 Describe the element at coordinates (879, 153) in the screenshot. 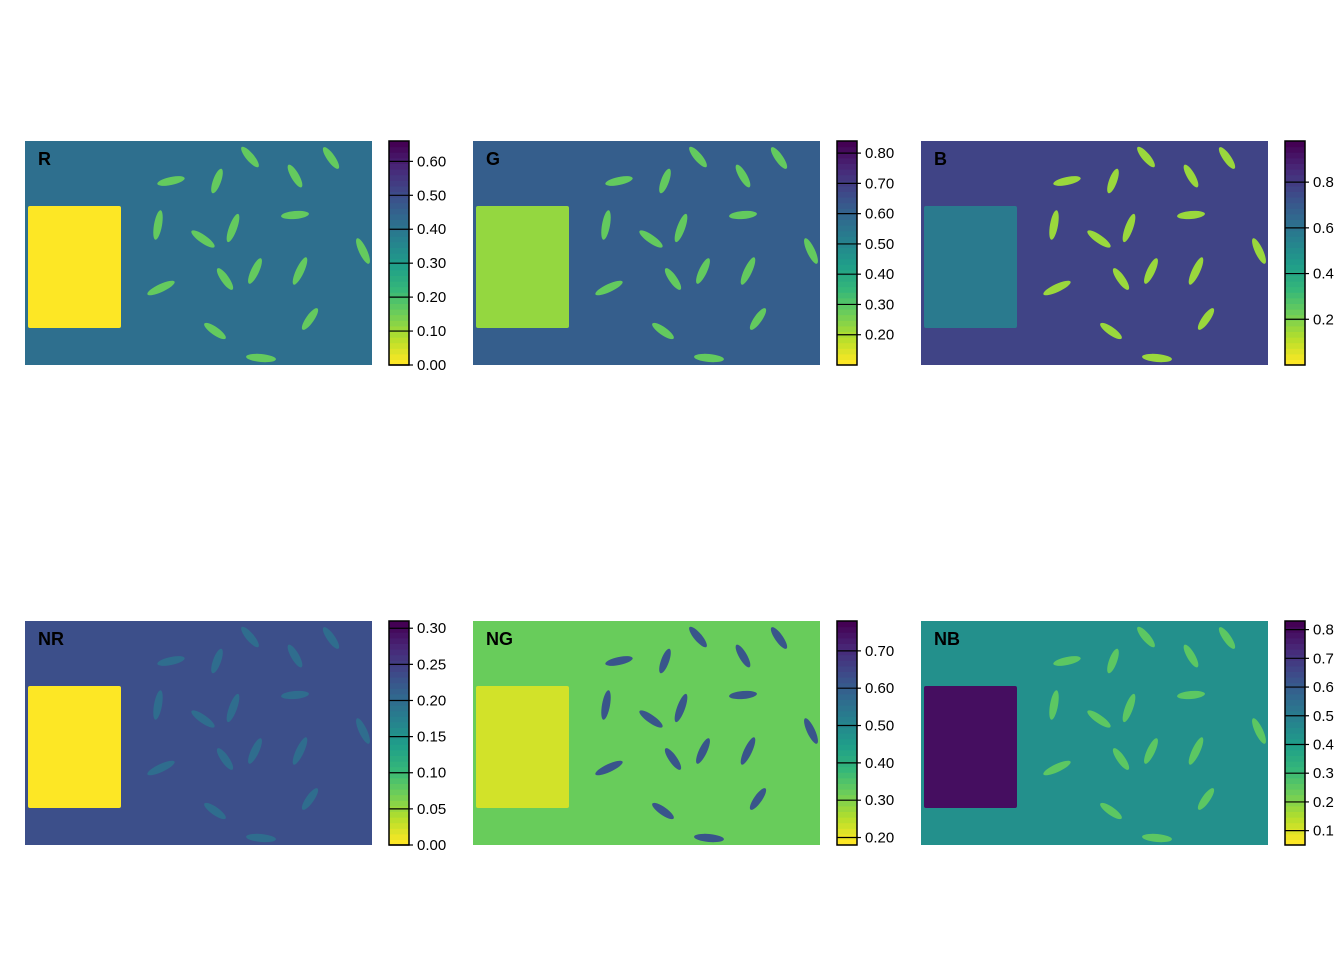

I see `legend-tick-label: 0.80` at that location.